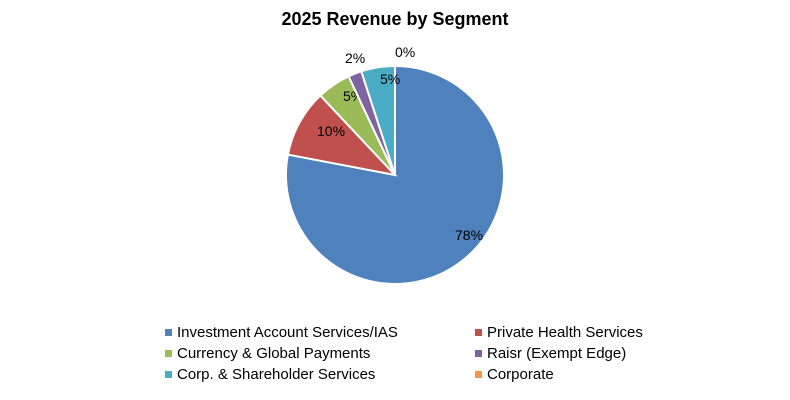 The width and height of the screenshot is (790, 400). Describe the element at coordinates (276, 374) in the screenshot. I see `legend-label: Corp. & Shareholder Services` at that location.